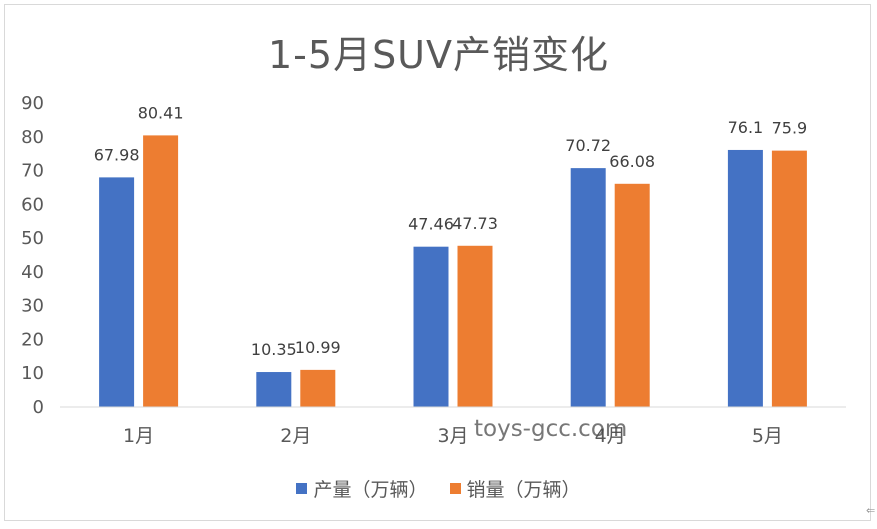 Image resolution: width=877 pixels, height=529 pixels. Describe the element at coordinates (32, 103) in the screenshot. I see `y-tick-label: 90` at that location.